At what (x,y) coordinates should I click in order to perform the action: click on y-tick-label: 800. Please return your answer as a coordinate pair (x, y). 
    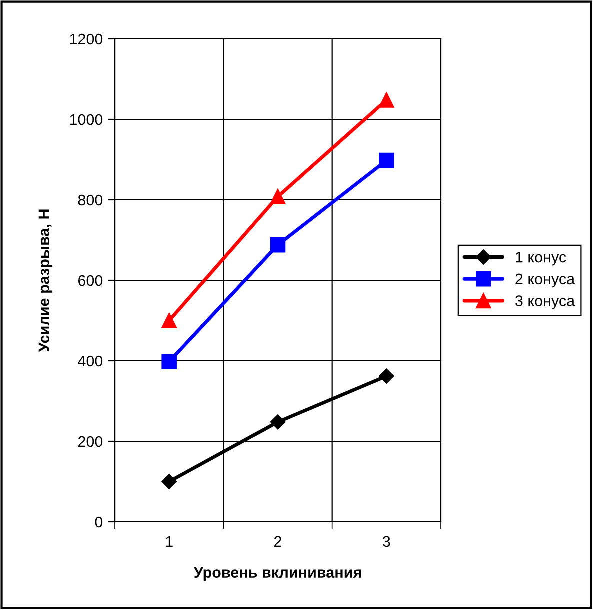
    Looking at the image, I should click on (90, 200).